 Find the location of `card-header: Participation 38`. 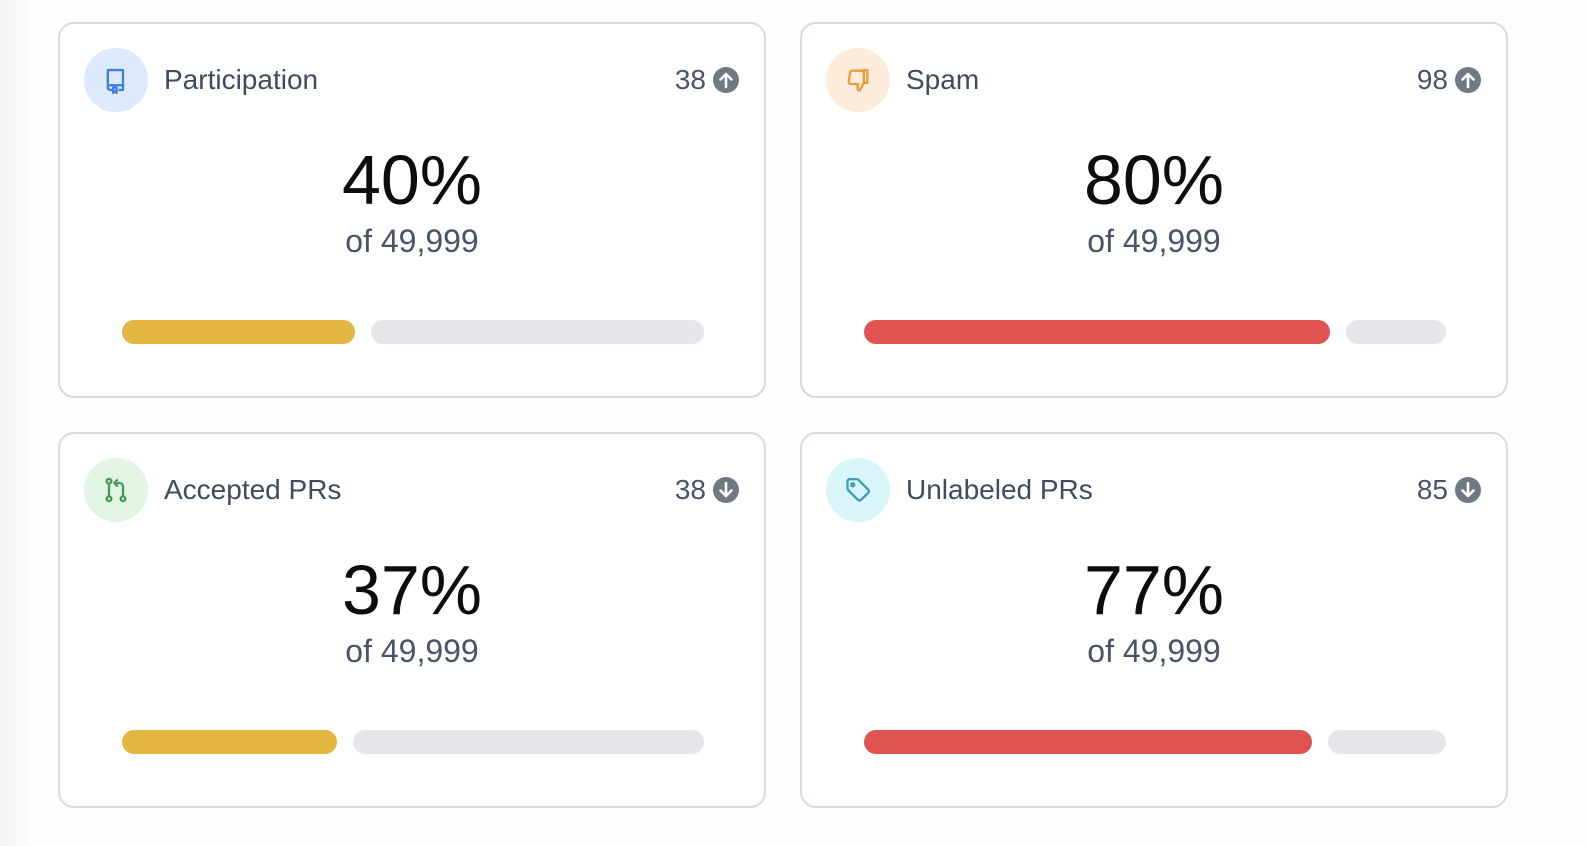

card-header: Participation 38 is located at coordinates (412, 80).